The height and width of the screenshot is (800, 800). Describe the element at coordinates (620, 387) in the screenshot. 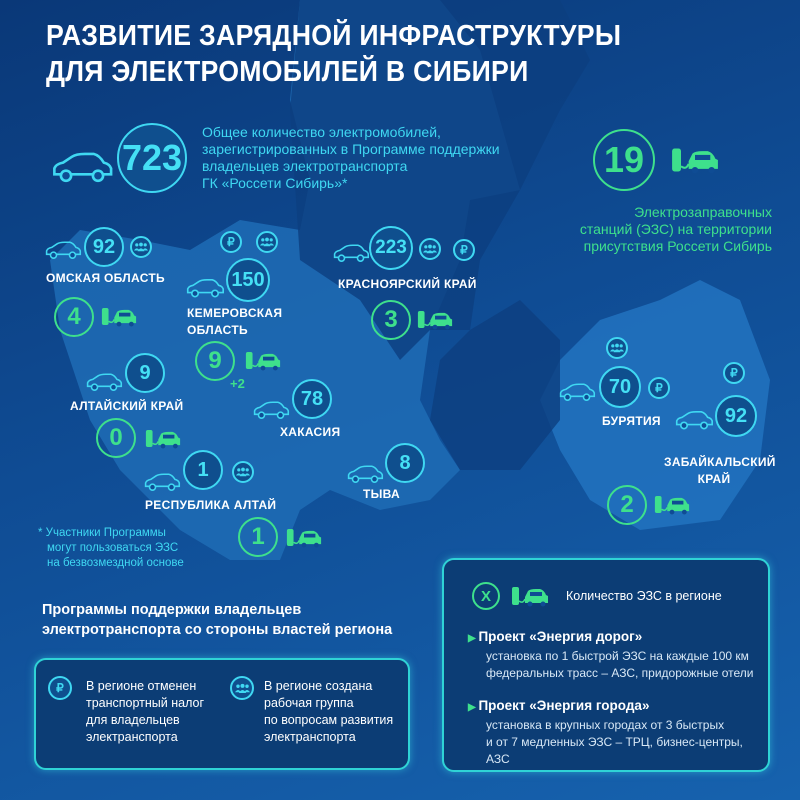

I see `ev-count: 70` at that location.